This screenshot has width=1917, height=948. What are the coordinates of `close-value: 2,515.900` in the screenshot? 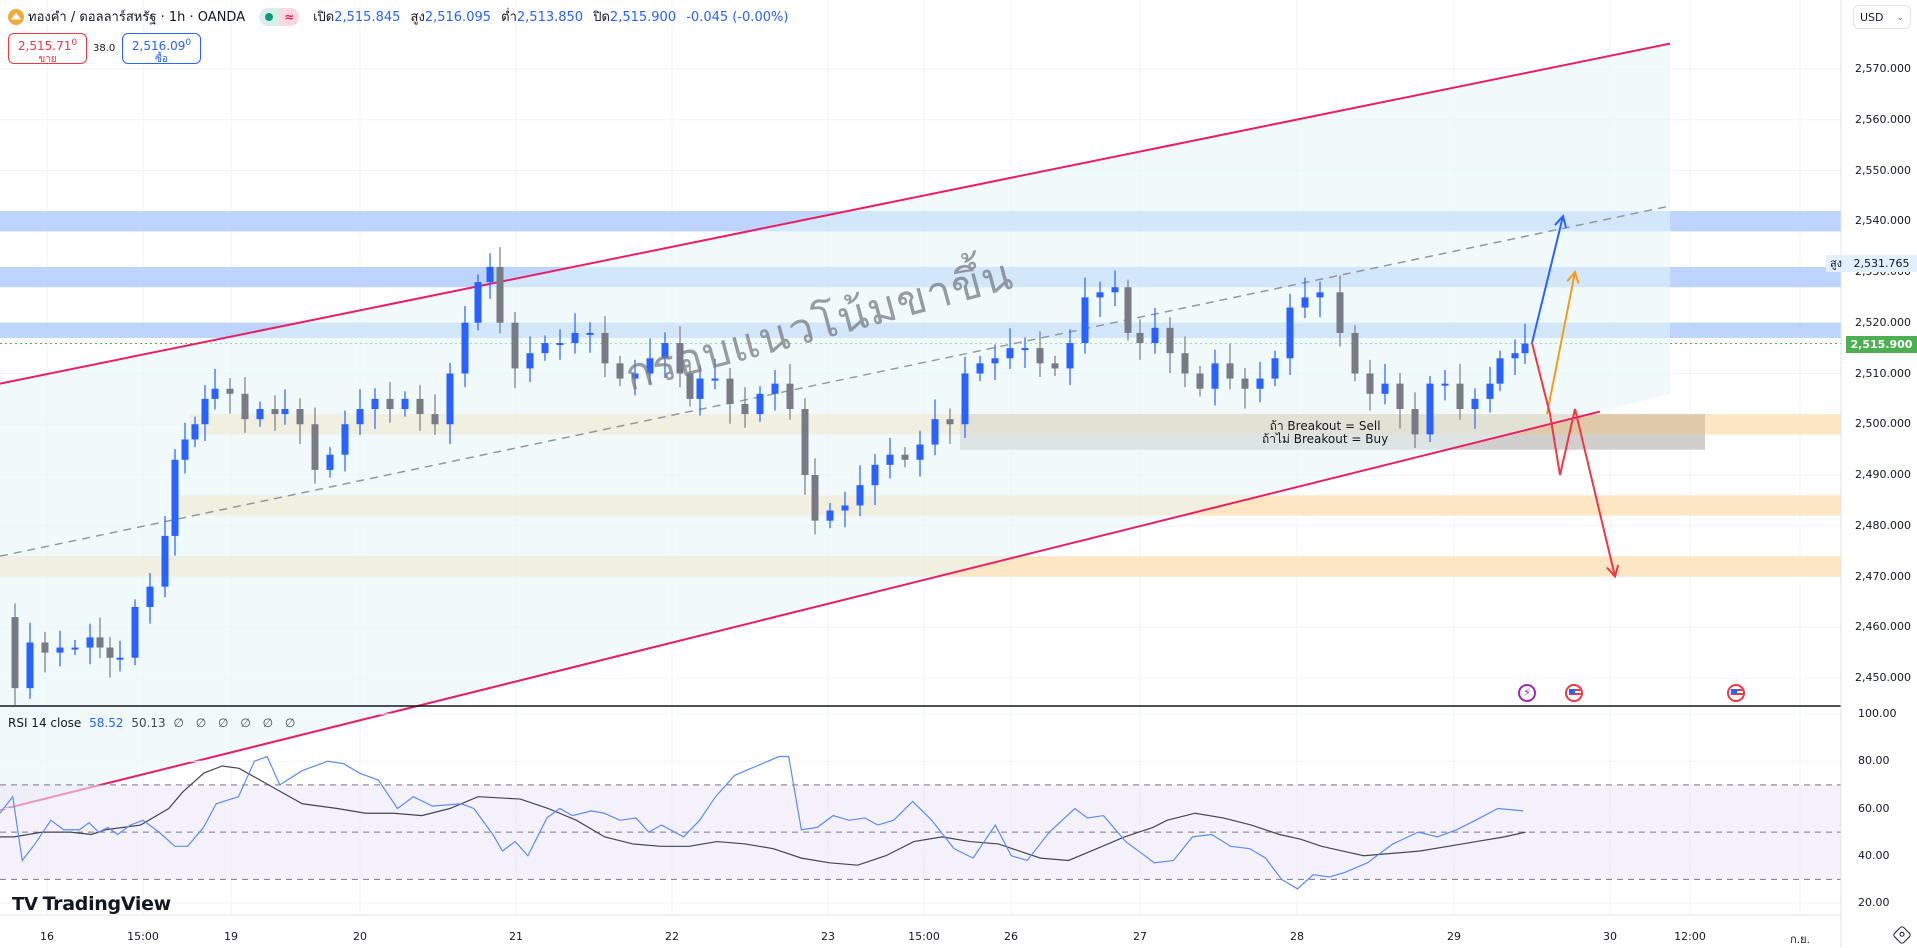 It's located at (643, 17).